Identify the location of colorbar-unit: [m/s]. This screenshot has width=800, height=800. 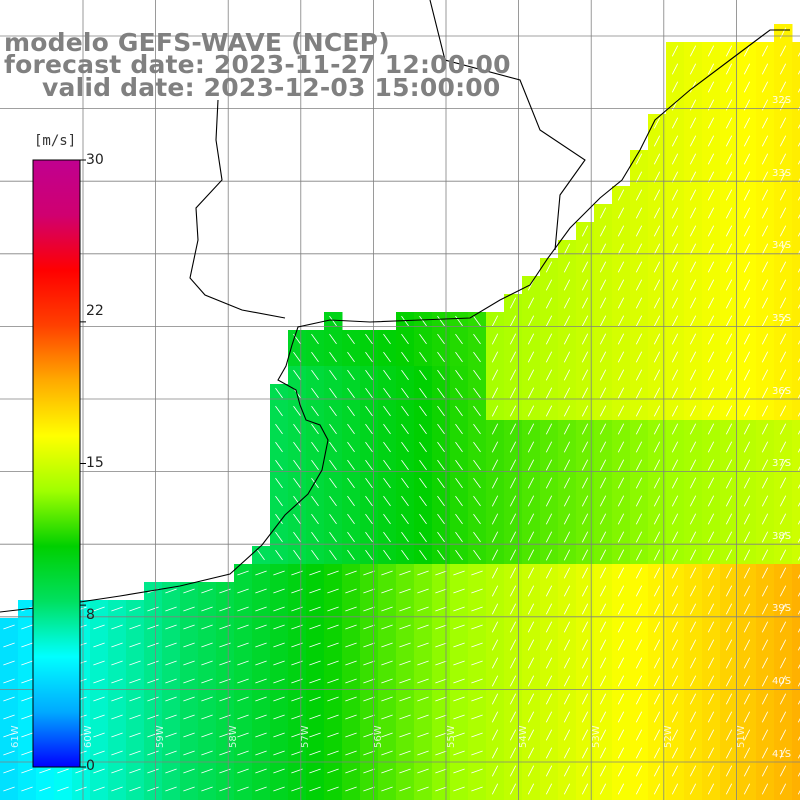
(55, 141).